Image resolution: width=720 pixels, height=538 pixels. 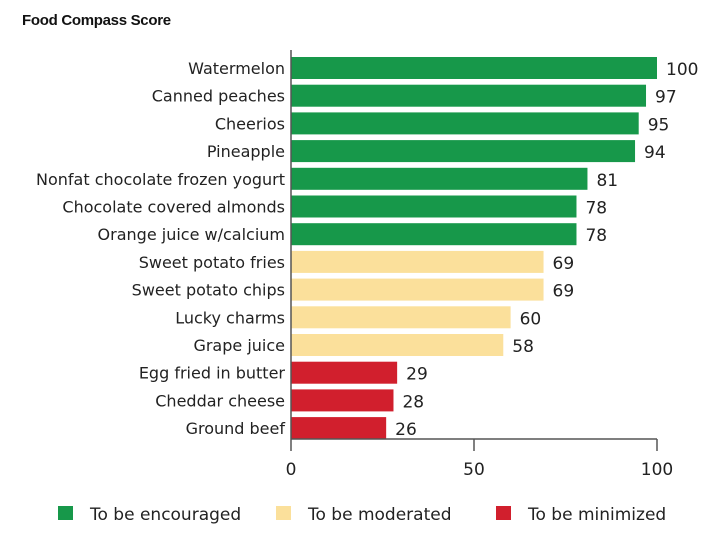 What do you see at coordinates (417, 375) in the screenshot?
I see `value-label: 29` at bounding box center [417, 375].